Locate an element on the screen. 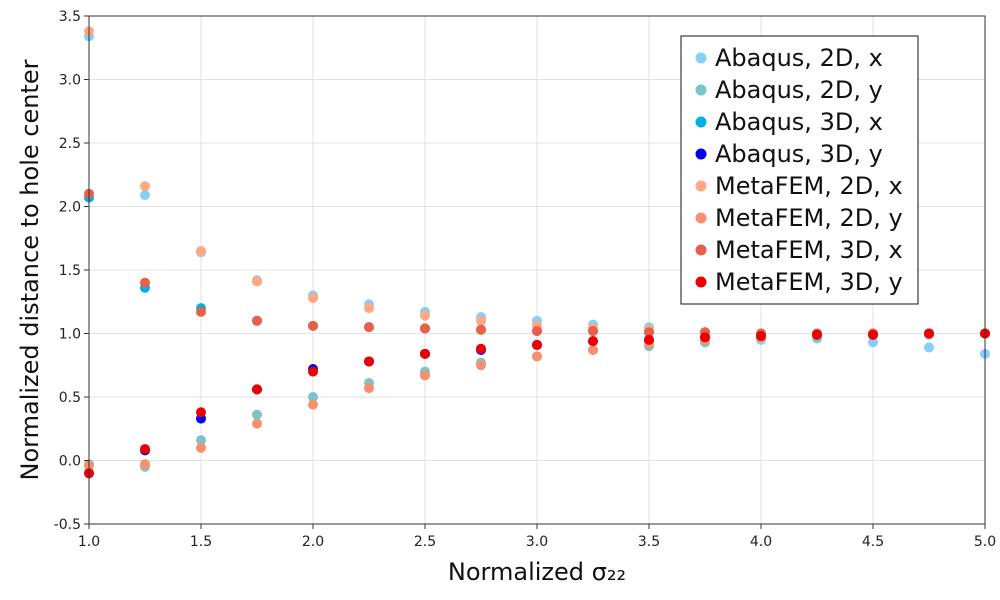 The image size is (1000, 600). x-tick-label: 3.0 is located at coordinates (537, 542).